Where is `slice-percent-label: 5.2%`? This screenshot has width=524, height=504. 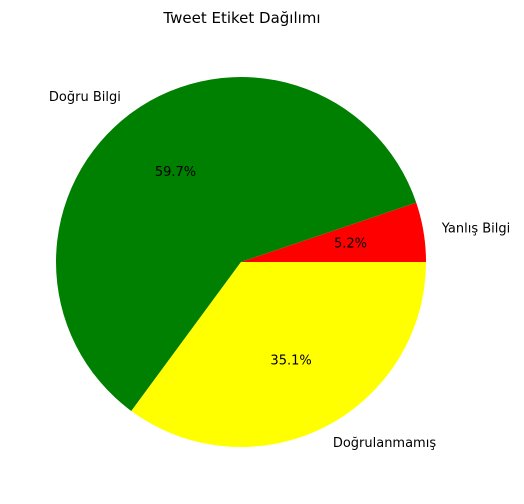
slice-percent-label: 5.2% is located at coordinates (350, 243).